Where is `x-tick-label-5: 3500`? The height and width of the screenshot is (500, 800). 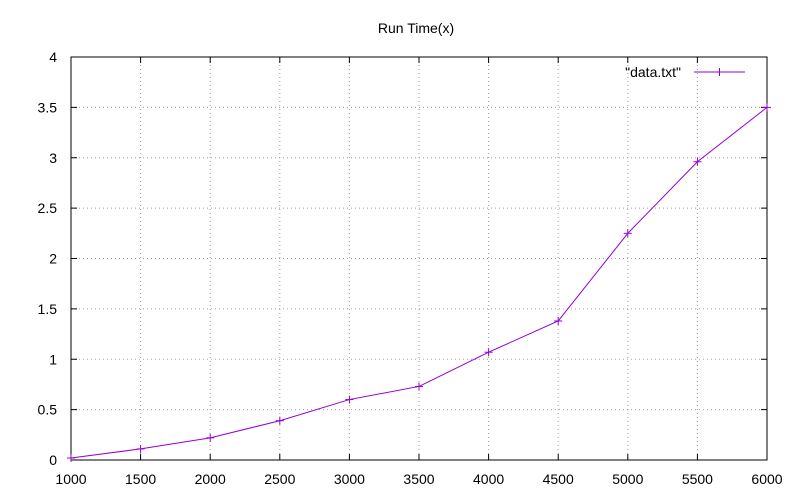 x-tick-label-5: 3500 is located at coordinates (418, 479).